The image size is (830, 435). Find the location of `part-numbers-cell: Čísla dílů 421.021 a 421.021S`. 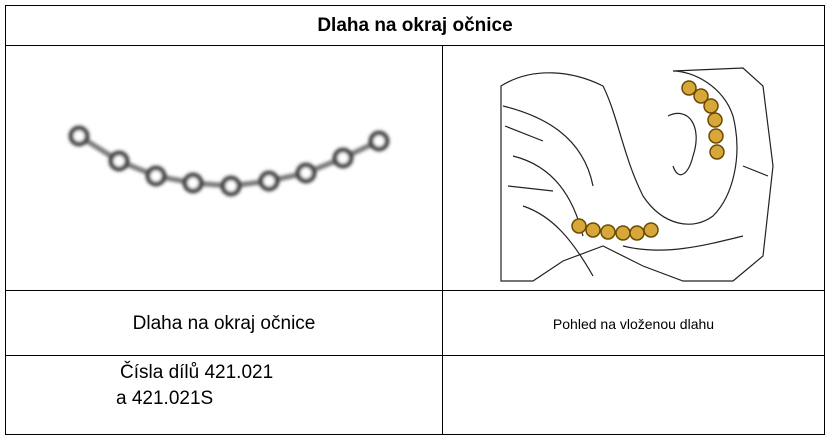

part-numbers-cell: Čísla dílů 421.021 a 421.021S is located at coordinates (224, 395).